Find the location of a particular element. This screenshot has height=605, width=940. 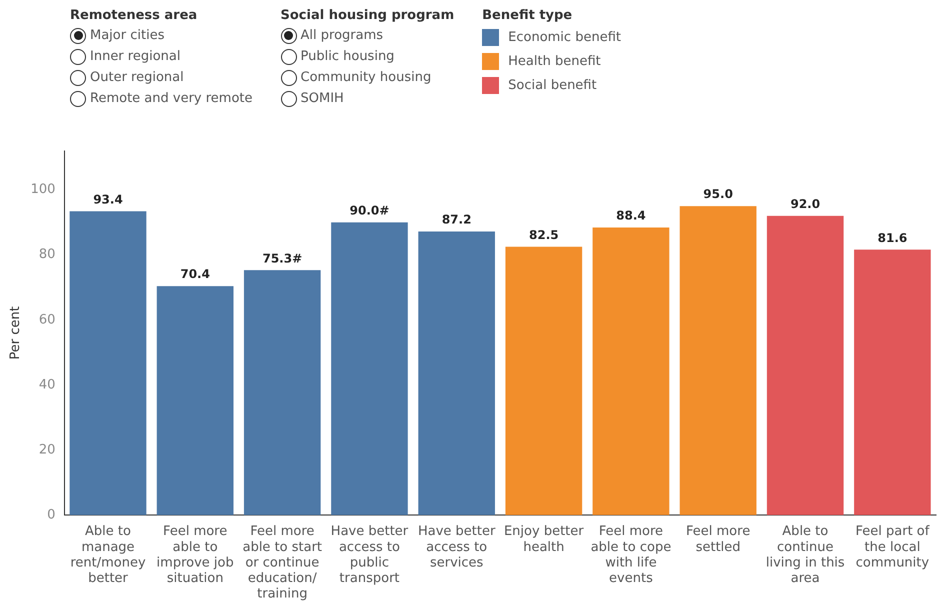

text: Remote and very remote is located at coordinates (171, 98).